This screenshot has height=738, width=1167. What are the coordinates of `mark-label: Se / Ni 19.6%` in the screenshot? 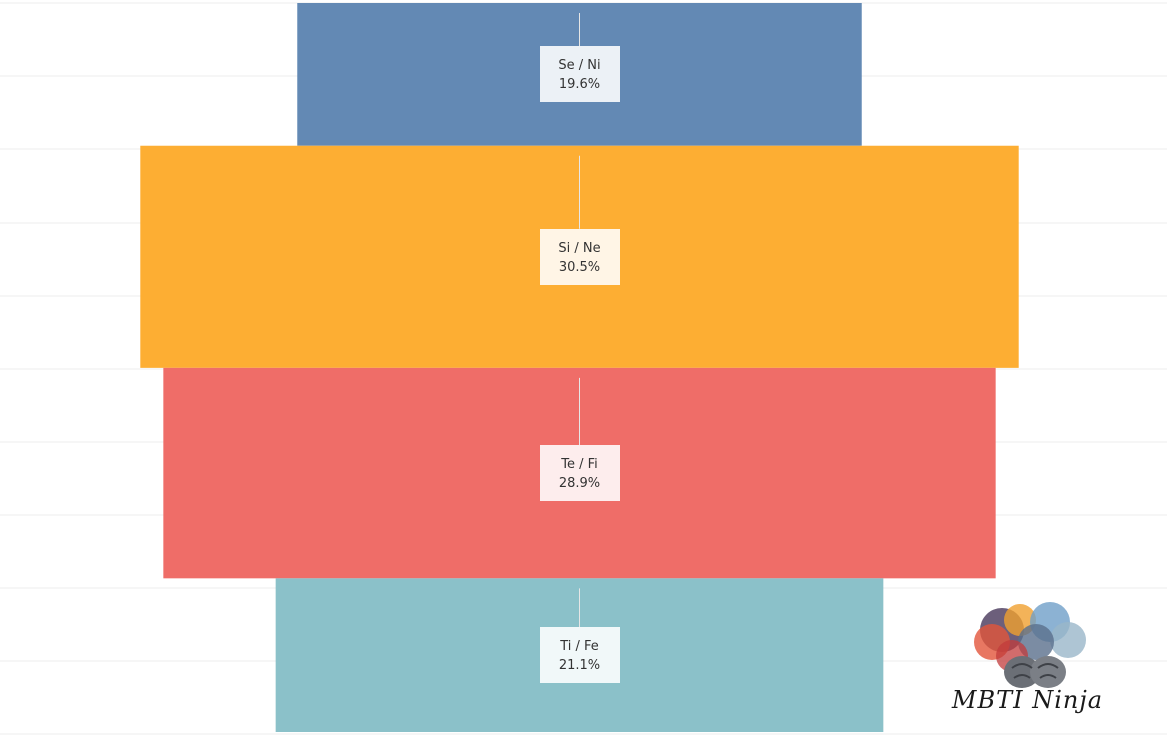 It's located at (579, 74).